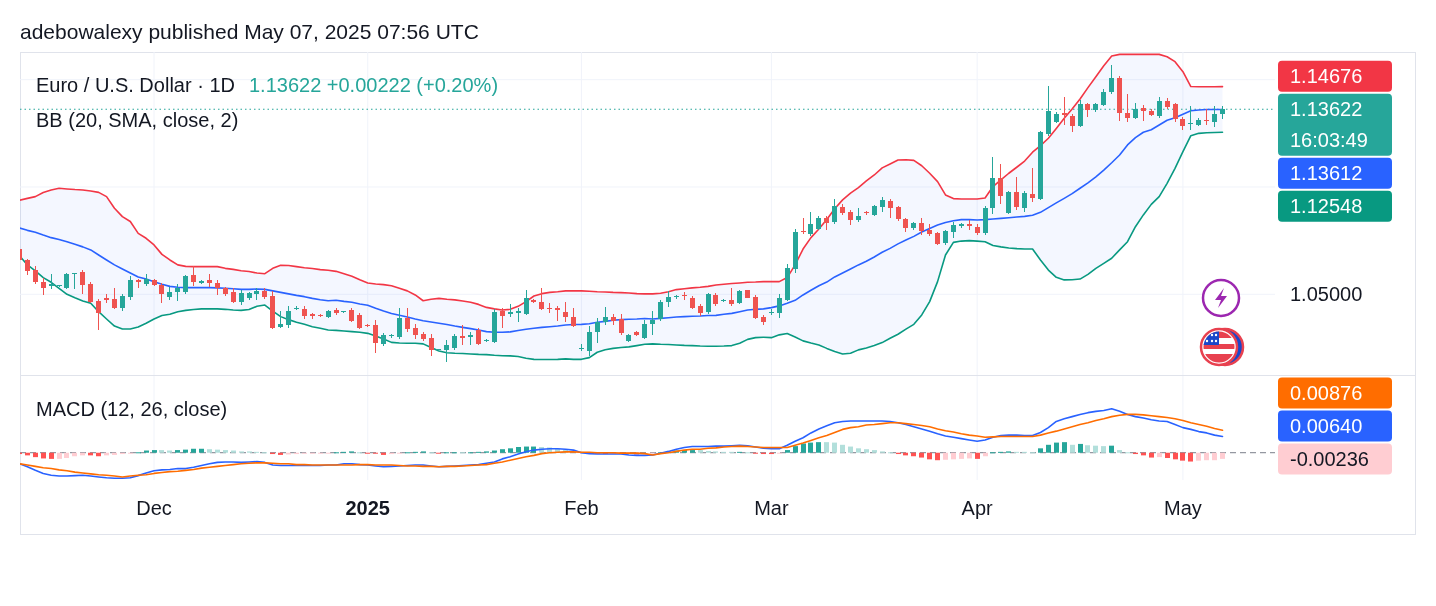  I want to click on text: 0.00640, so click(1326, 425).